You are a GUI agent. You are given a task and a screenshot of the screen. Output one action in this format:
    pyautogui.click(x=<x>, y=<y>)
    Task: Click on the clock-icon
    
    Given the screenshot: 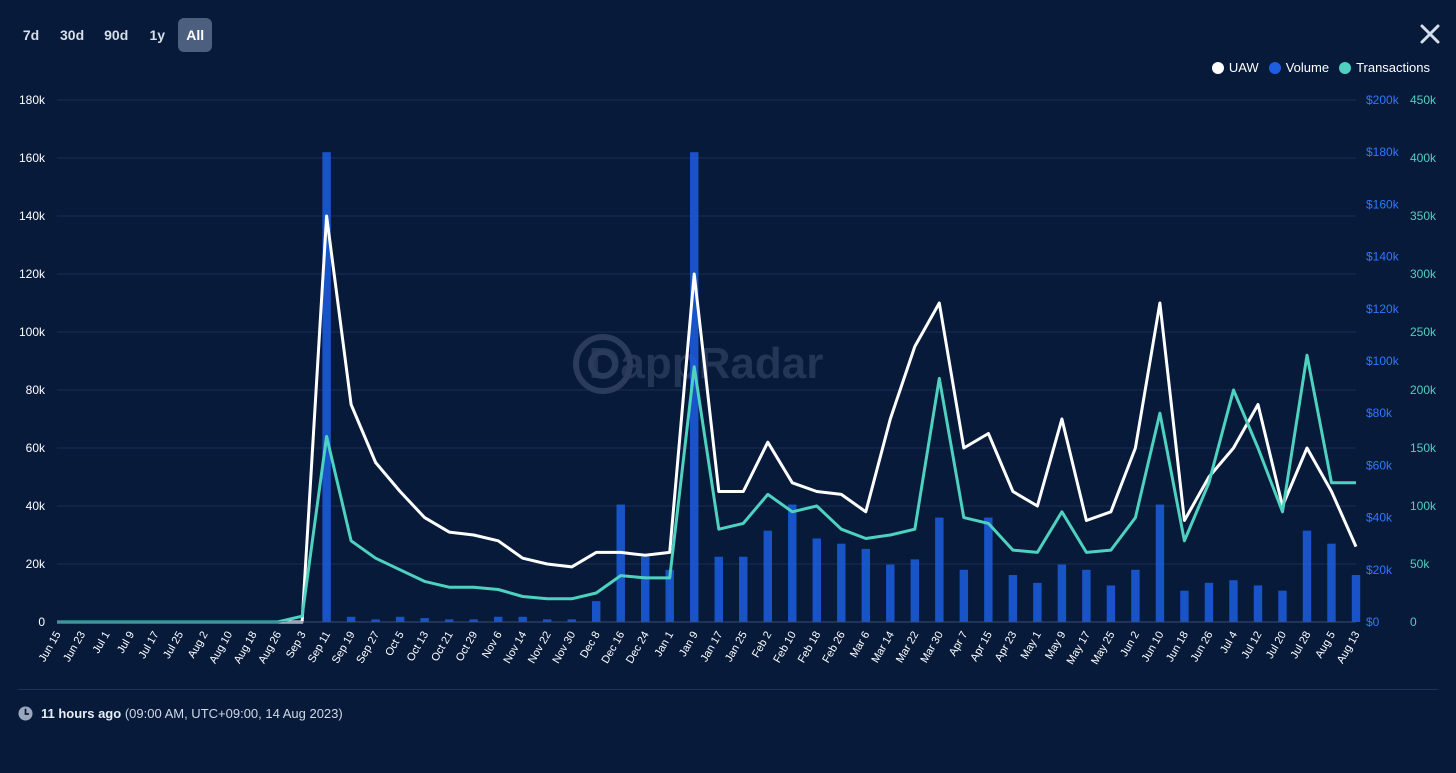 What is the action you would take?
    pyautogui.click(x=25, y=713)
    